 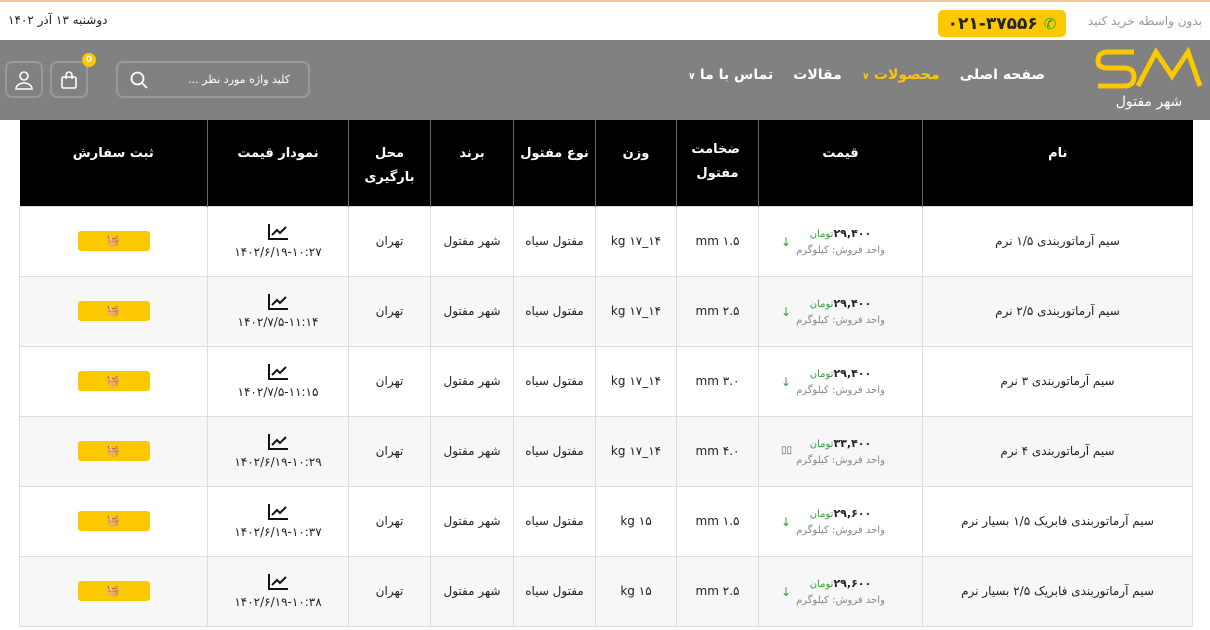 I want to click on site-logo: شهر مفتول, so click(x=1149, y=79).